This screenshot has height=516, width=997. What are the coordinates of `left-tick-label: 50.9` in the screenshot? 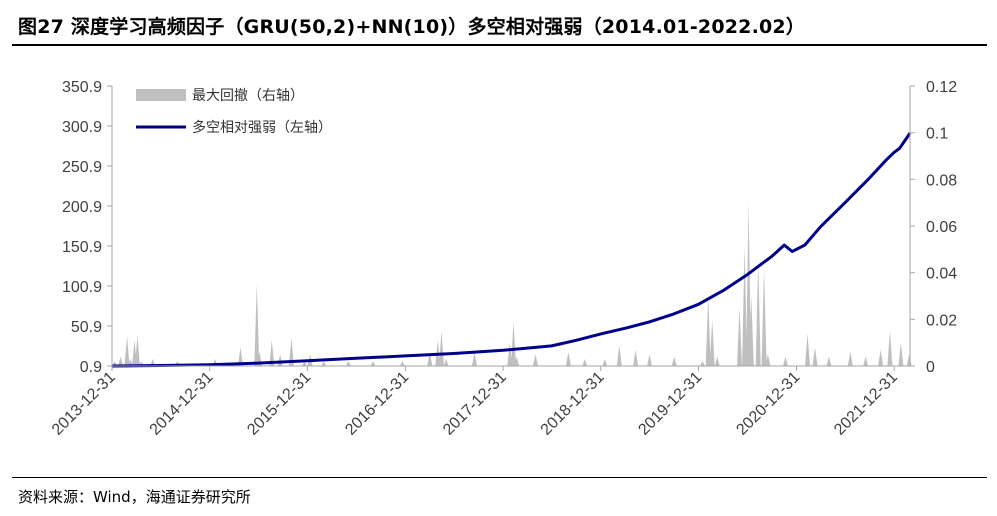 It's located at (86, 327).